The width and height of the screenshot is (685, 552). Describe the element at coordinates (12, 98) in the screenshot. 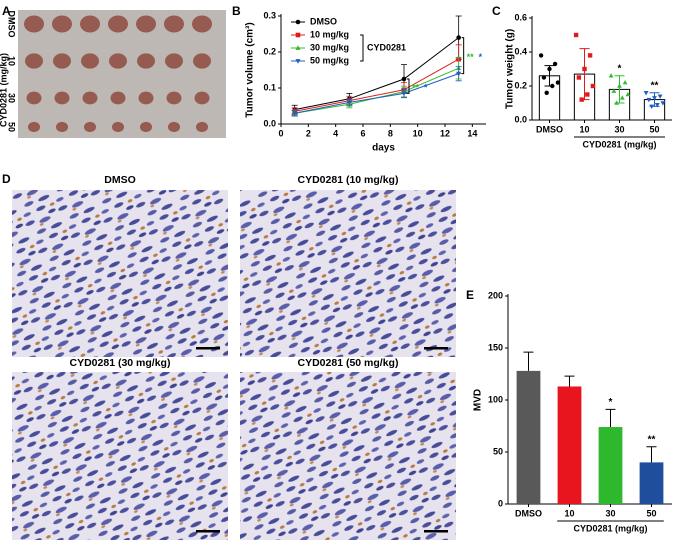

I see `row-label: 30` at that location.